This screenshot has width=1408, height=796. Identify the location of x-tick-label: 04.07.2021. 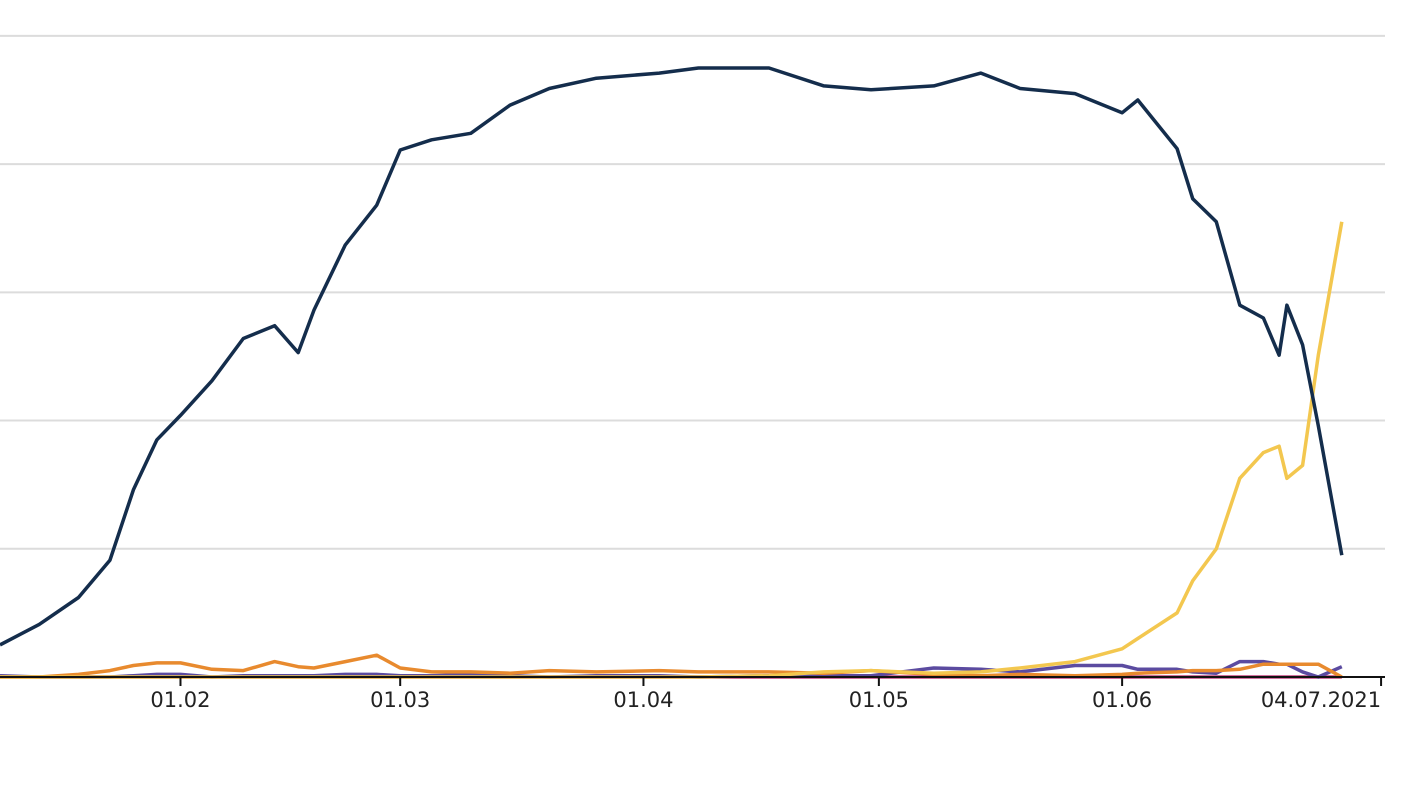
(1321, 700).